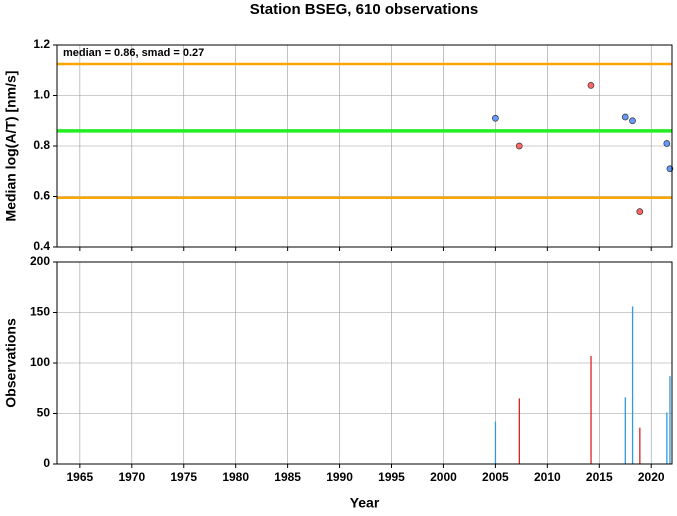  What do you see at coordinates (41, 246) in the screenshot?
I see `y-tick-label: 0.4` at bounding box center [41, 246].